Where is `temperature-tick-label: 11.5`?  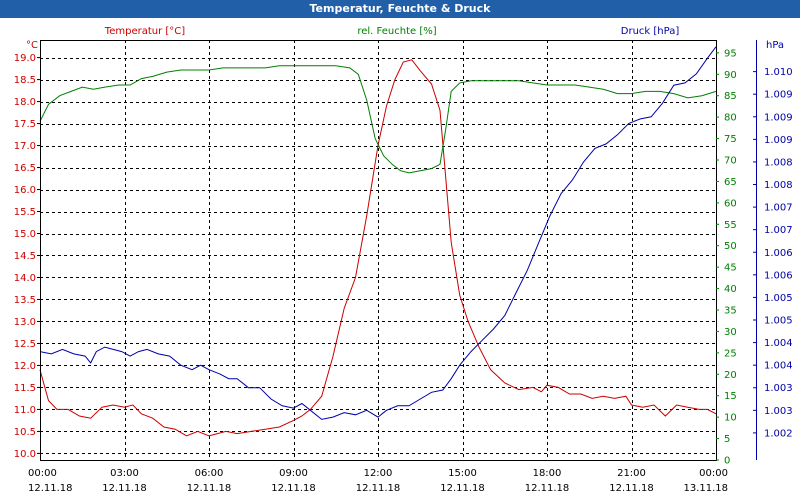 temperature-tick-label: 11.5 is located at coordinates (25, 388).